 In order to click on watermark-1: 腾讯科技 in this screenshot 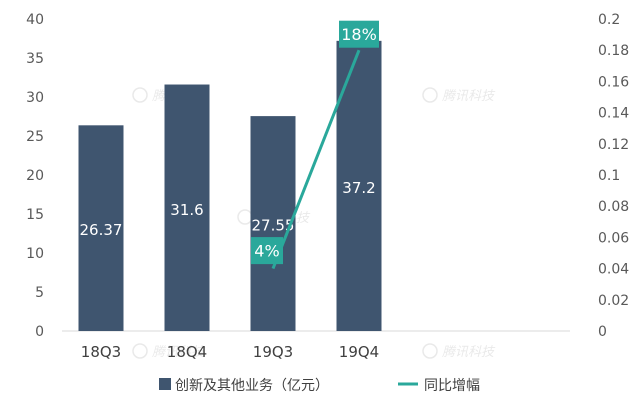, I will do `click(459, 95)`.